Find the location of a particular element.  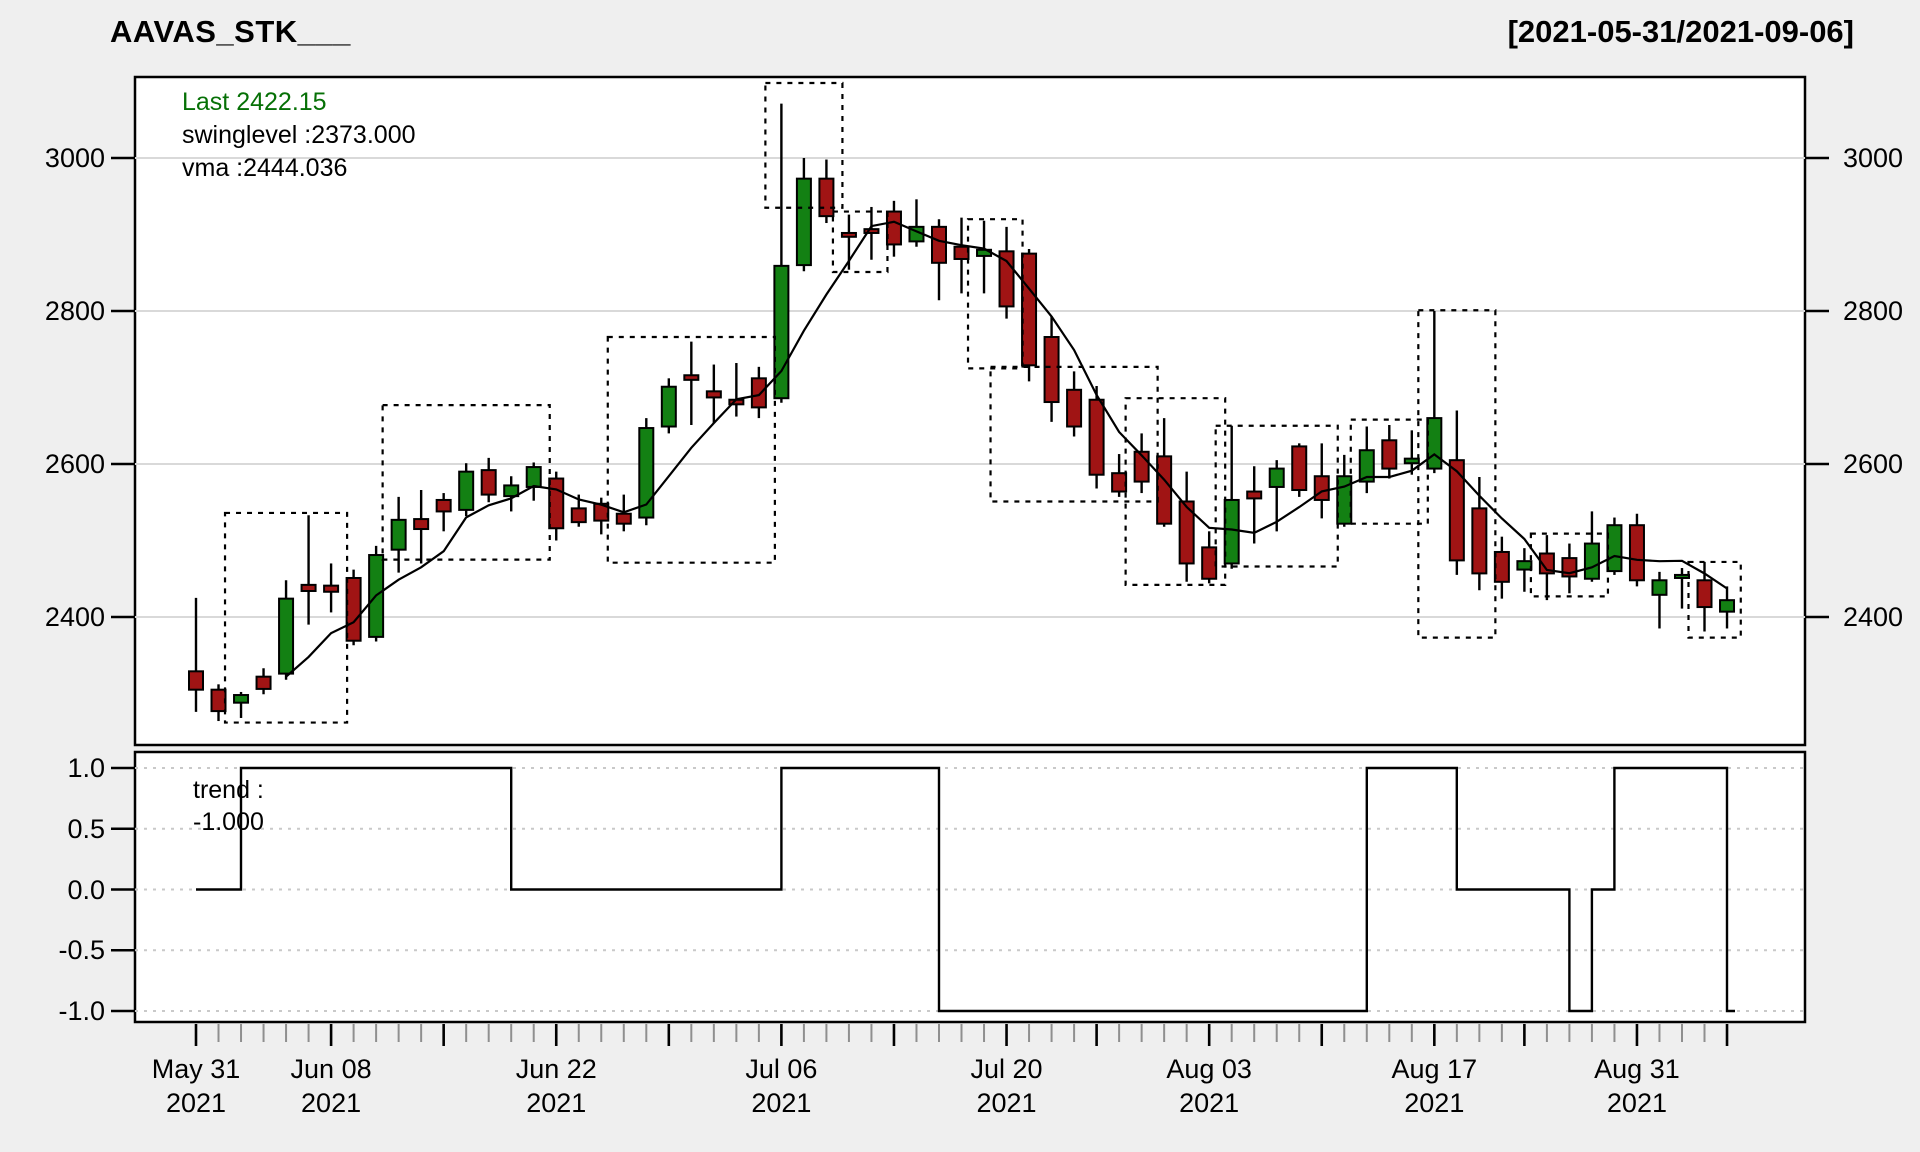

x-axis-label-date: Aug 31 is located at coordinates (1637, 1069).